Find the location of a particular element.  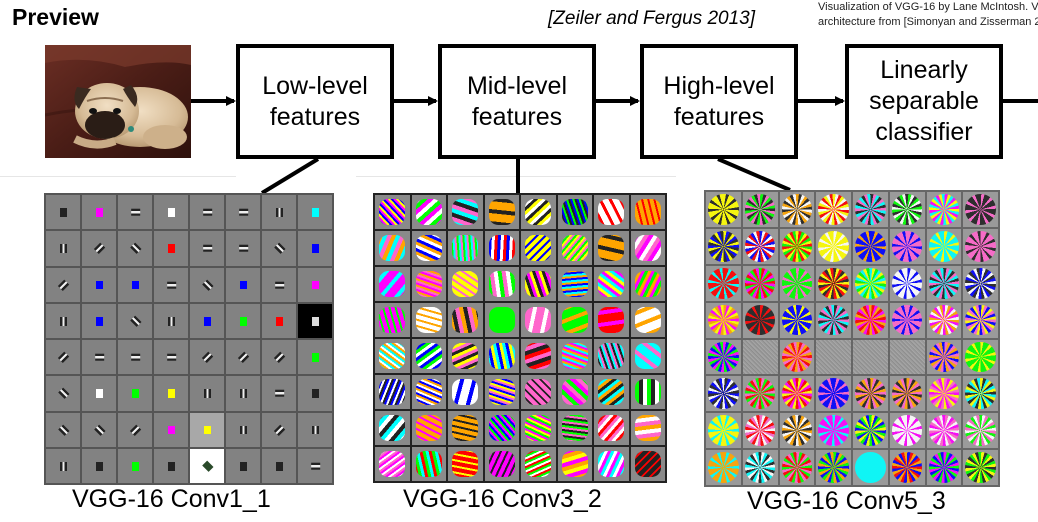

box-mid-level-features: Mid-level features is located at coordinates (517, 101).